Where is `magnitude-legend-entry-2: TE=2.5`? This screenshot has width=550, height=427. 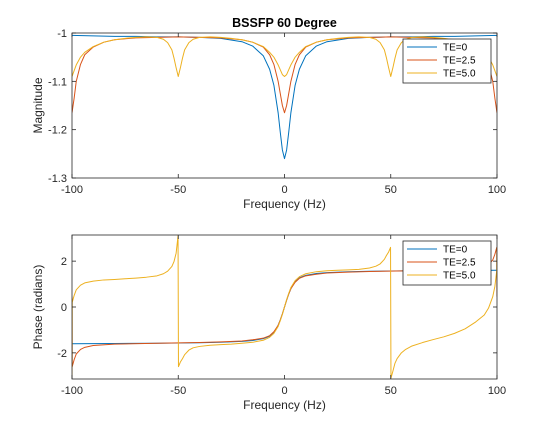 magnitude-legend-entry-2: TE=2.5 is located at coordinates (459, 61).